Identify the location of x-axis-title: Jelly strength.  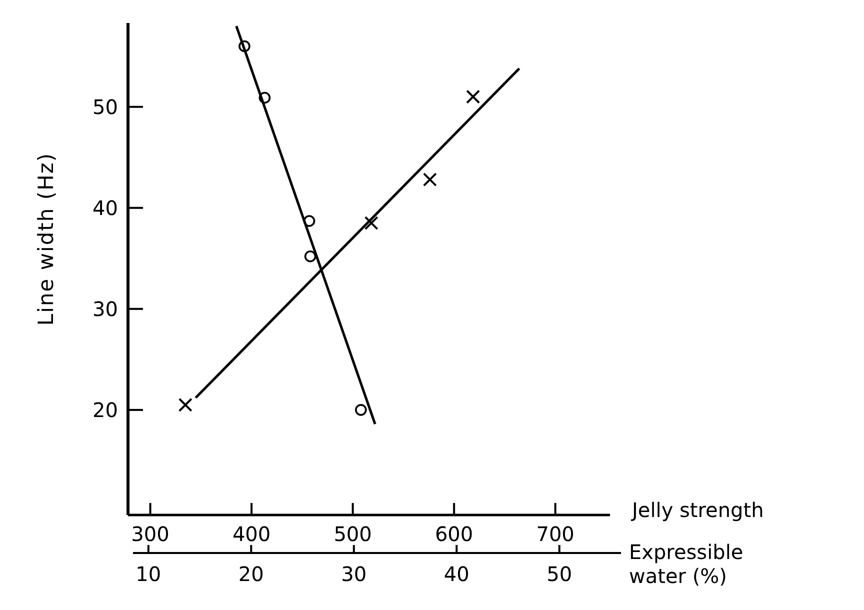
(697, 510).